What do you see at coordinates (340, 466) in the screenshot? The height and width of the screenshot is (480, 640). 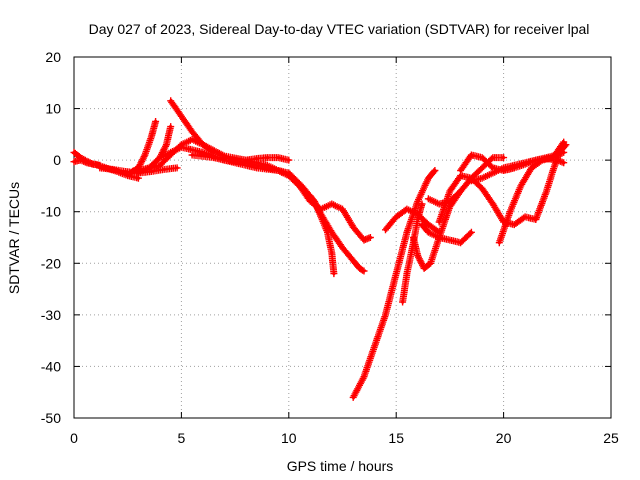 I see `x-axis-label: GPS time / hours` at bounding box center [340, 466].